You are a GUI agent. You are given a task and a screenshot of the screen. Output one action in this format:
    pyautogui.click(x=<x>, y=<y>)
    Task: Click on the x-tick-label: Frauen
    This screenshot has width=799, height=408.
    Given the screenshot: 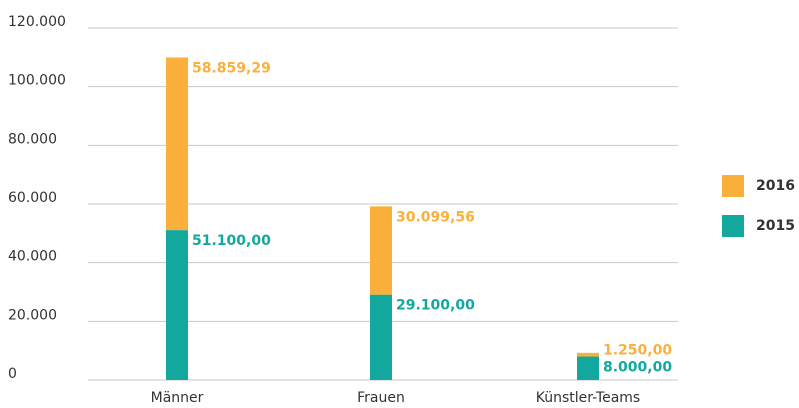 What is the action you would take?
    pyautogui.click(x=381, y=398)
    